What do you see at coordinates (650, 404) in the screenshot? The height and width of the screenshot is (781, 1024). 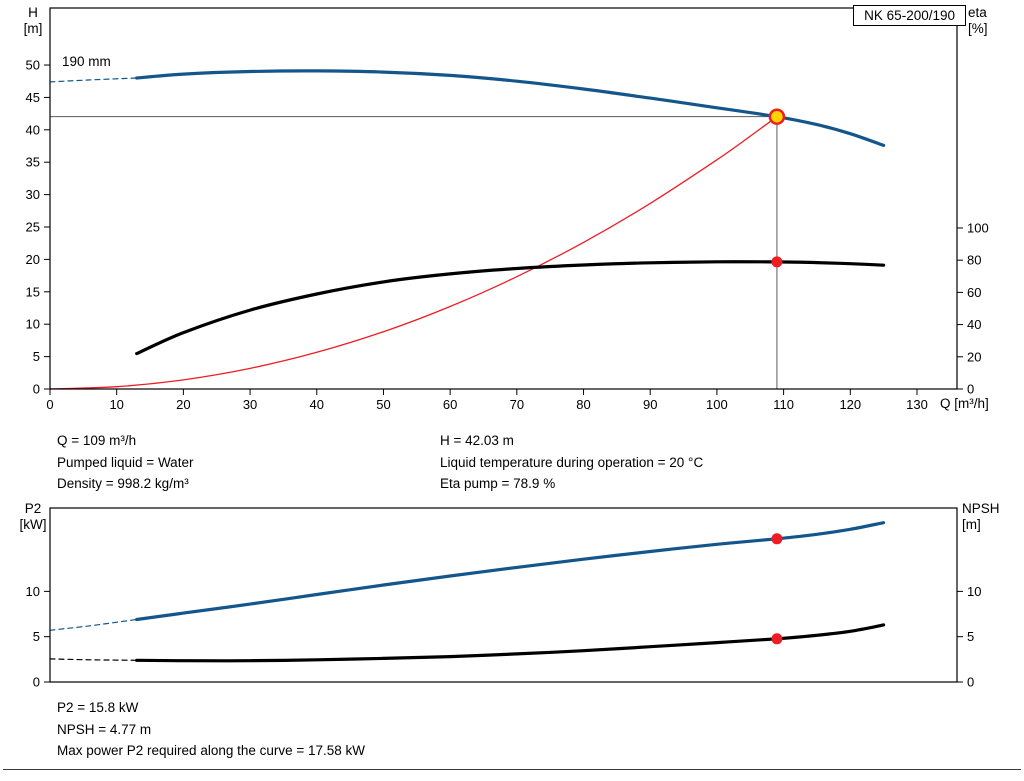 I see `x-tick-label: 90` at bounding box center [650, 404].